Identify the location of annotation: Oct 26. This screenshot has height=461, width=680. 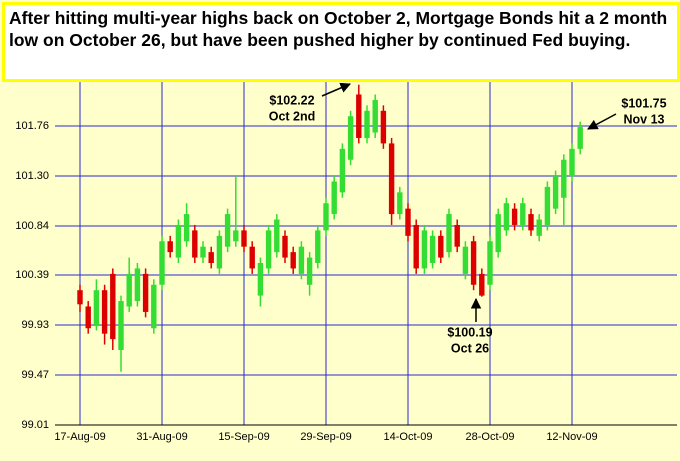
(470, 348).